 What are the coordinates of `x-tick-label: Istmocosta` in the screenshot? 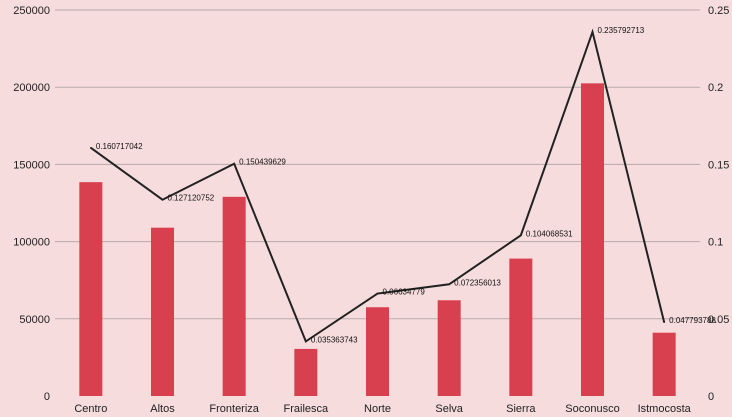 It's located at (665, 409).